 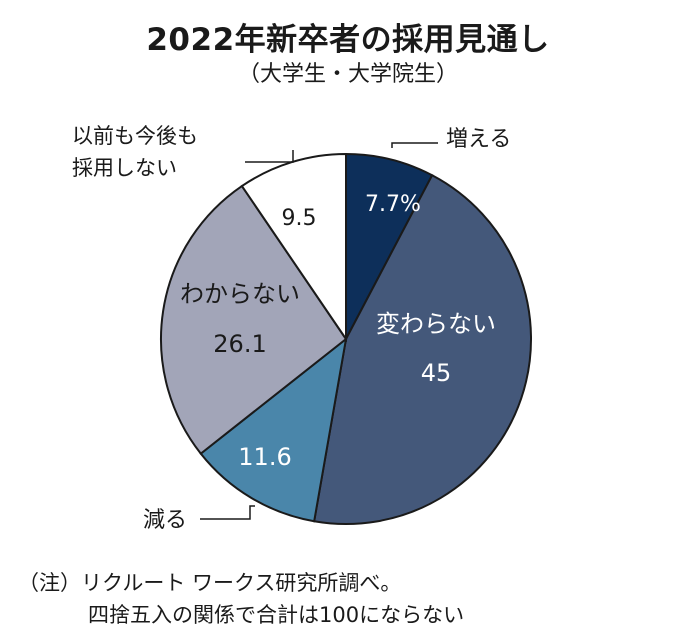 I want to click on note-source: （注）リクルート ワークス研究所調べ。, so click(x=210, y=583).